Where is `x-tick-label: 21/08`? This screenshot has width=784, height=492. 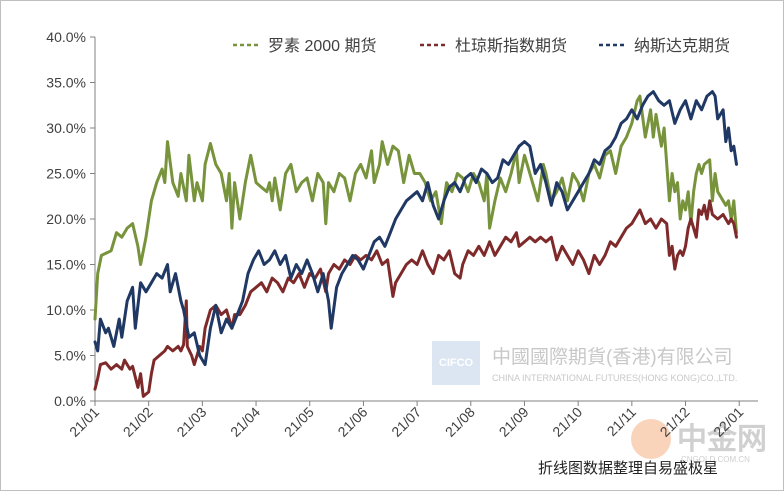 x-tick-label: 21/08 is located at coordinates (460, 422).